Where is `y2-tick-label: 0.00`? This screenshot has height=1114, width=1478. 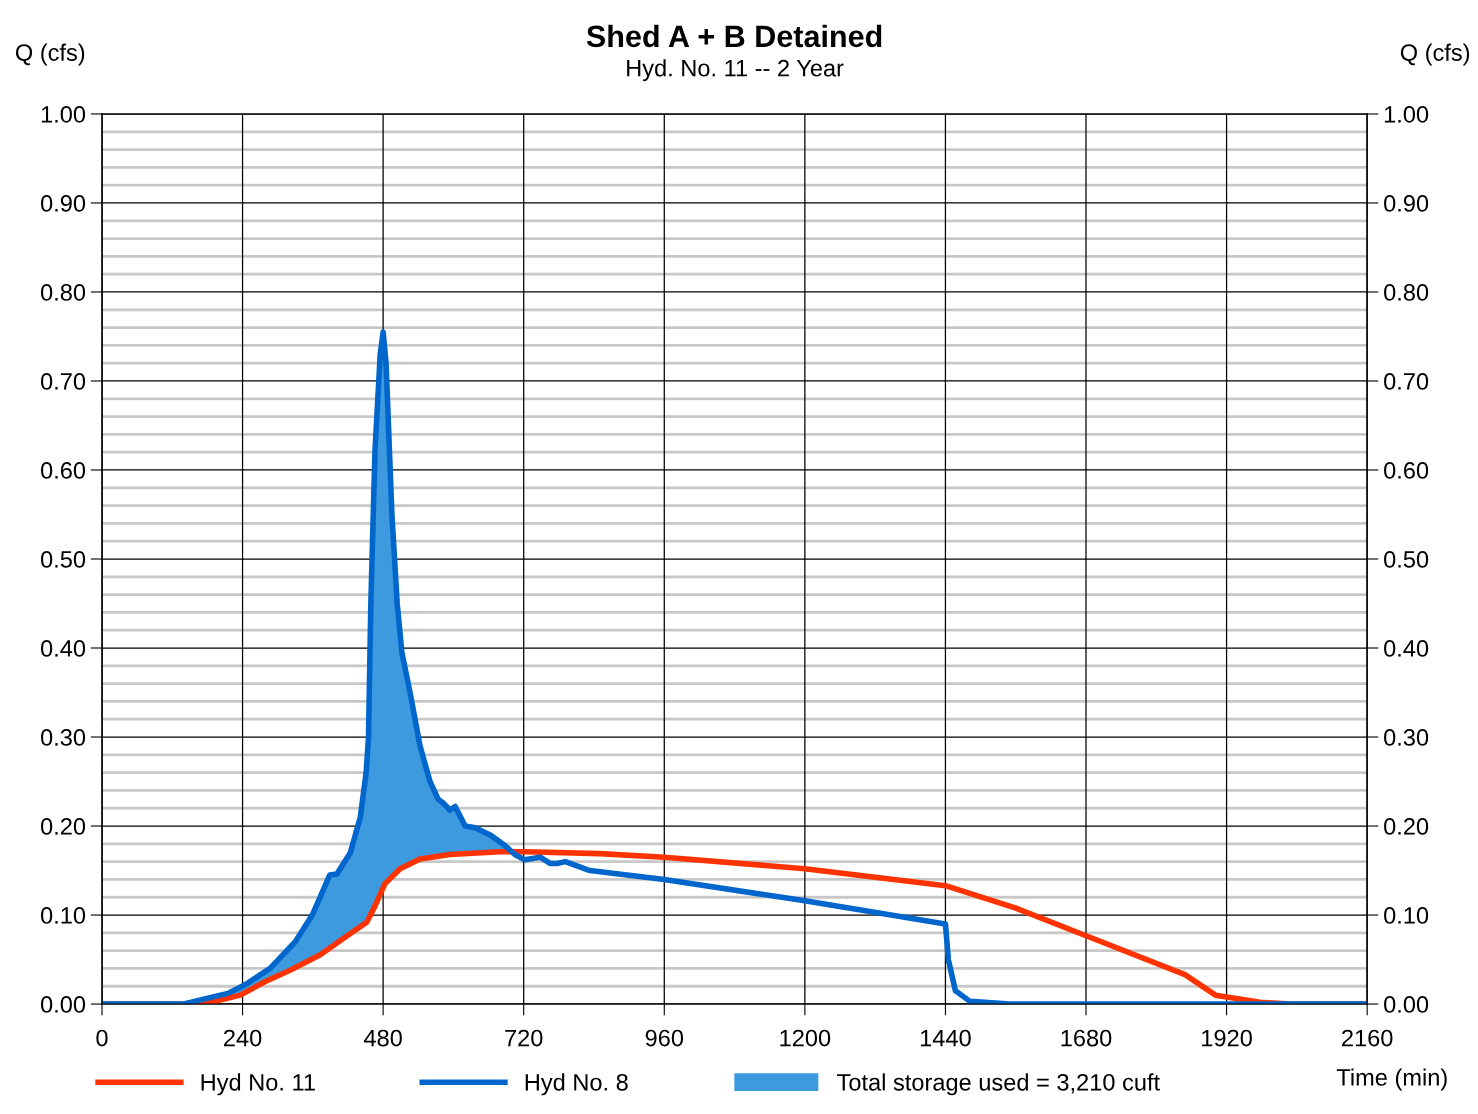 y2-tick-label: 0.00 is located at coordinates (1406, 1004).